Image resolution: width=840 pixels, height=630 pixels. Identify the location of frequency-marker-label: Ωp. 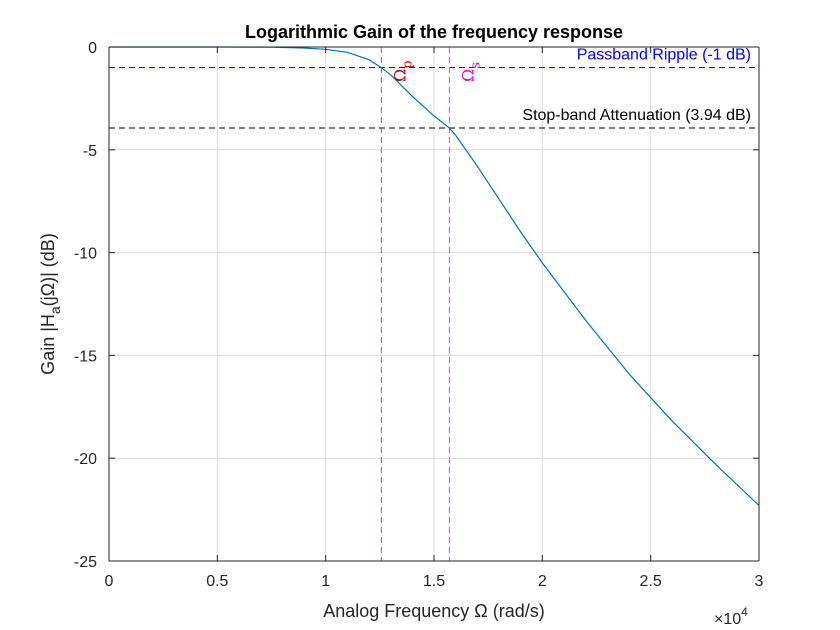
(402, 71).